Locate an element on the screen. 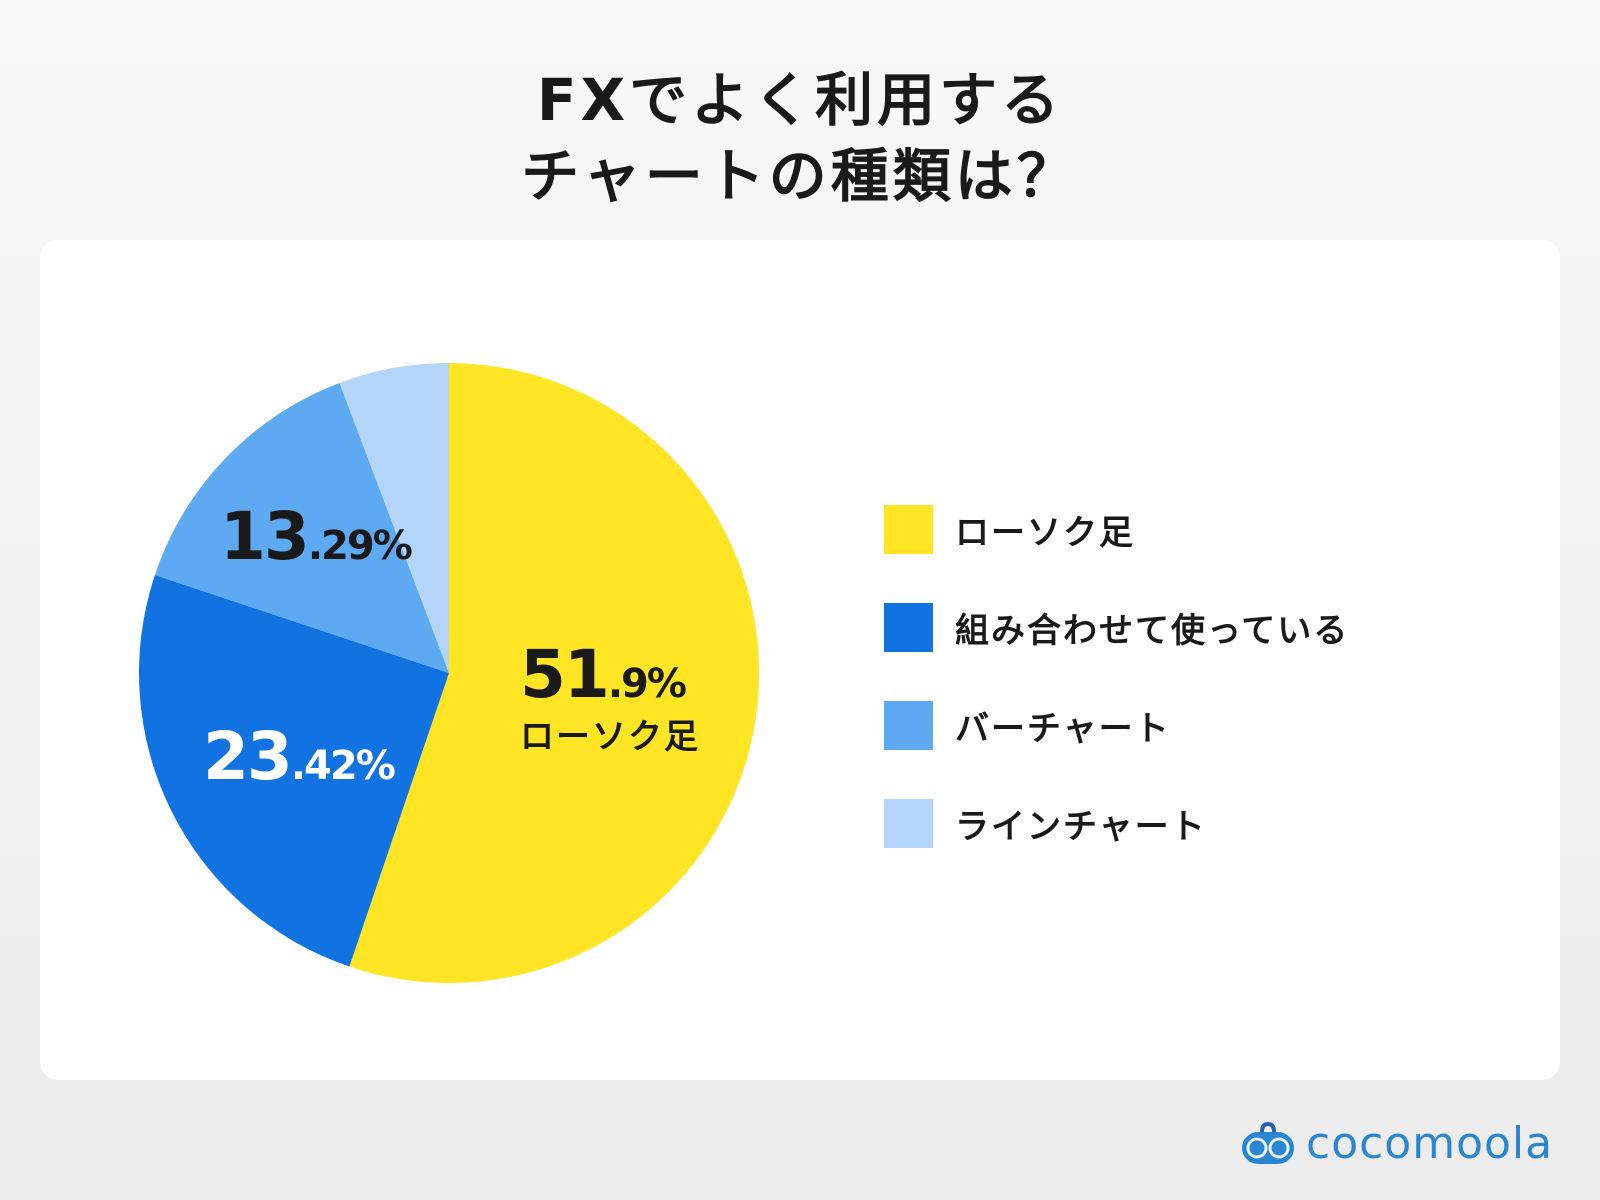 The image size is (1600, 1200). legend-item: 組み合わせて使っている is located at coordinates (1116, 627).